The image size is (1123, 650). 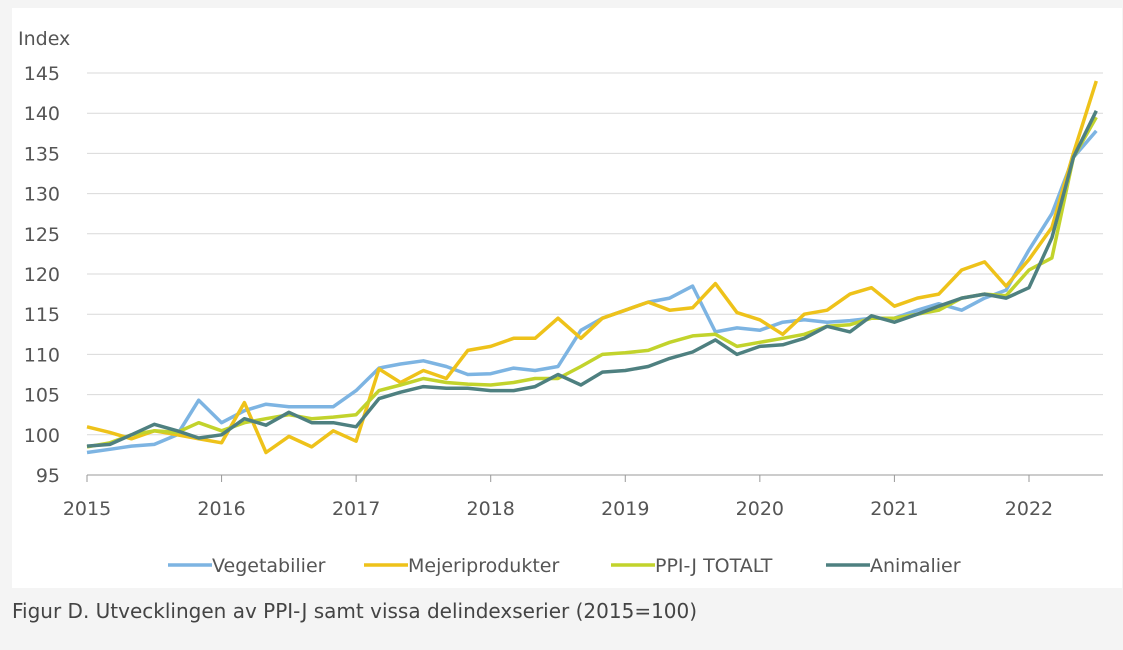 I want to click on x-tick-label: 2018, so click(x=491, y=509).